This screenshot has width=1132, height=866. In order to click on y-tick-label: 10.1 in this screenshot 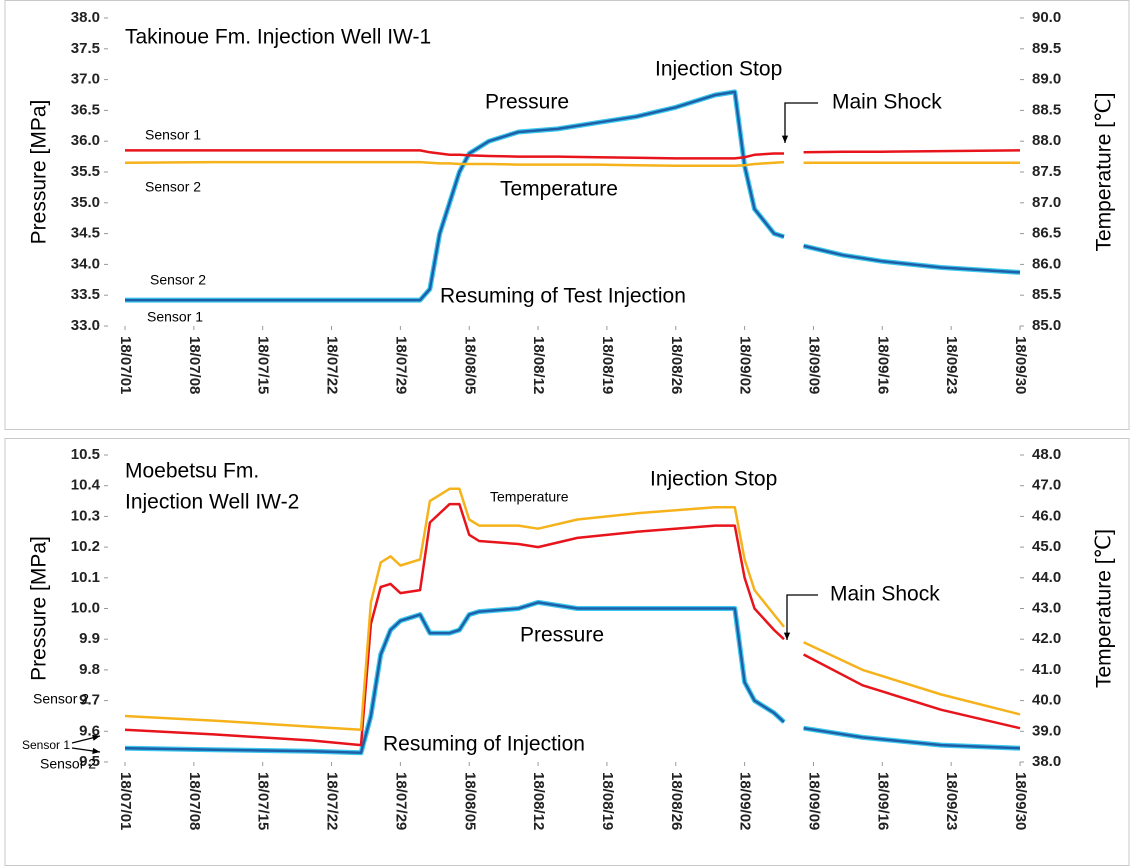, I will do `click(85, 577)`.